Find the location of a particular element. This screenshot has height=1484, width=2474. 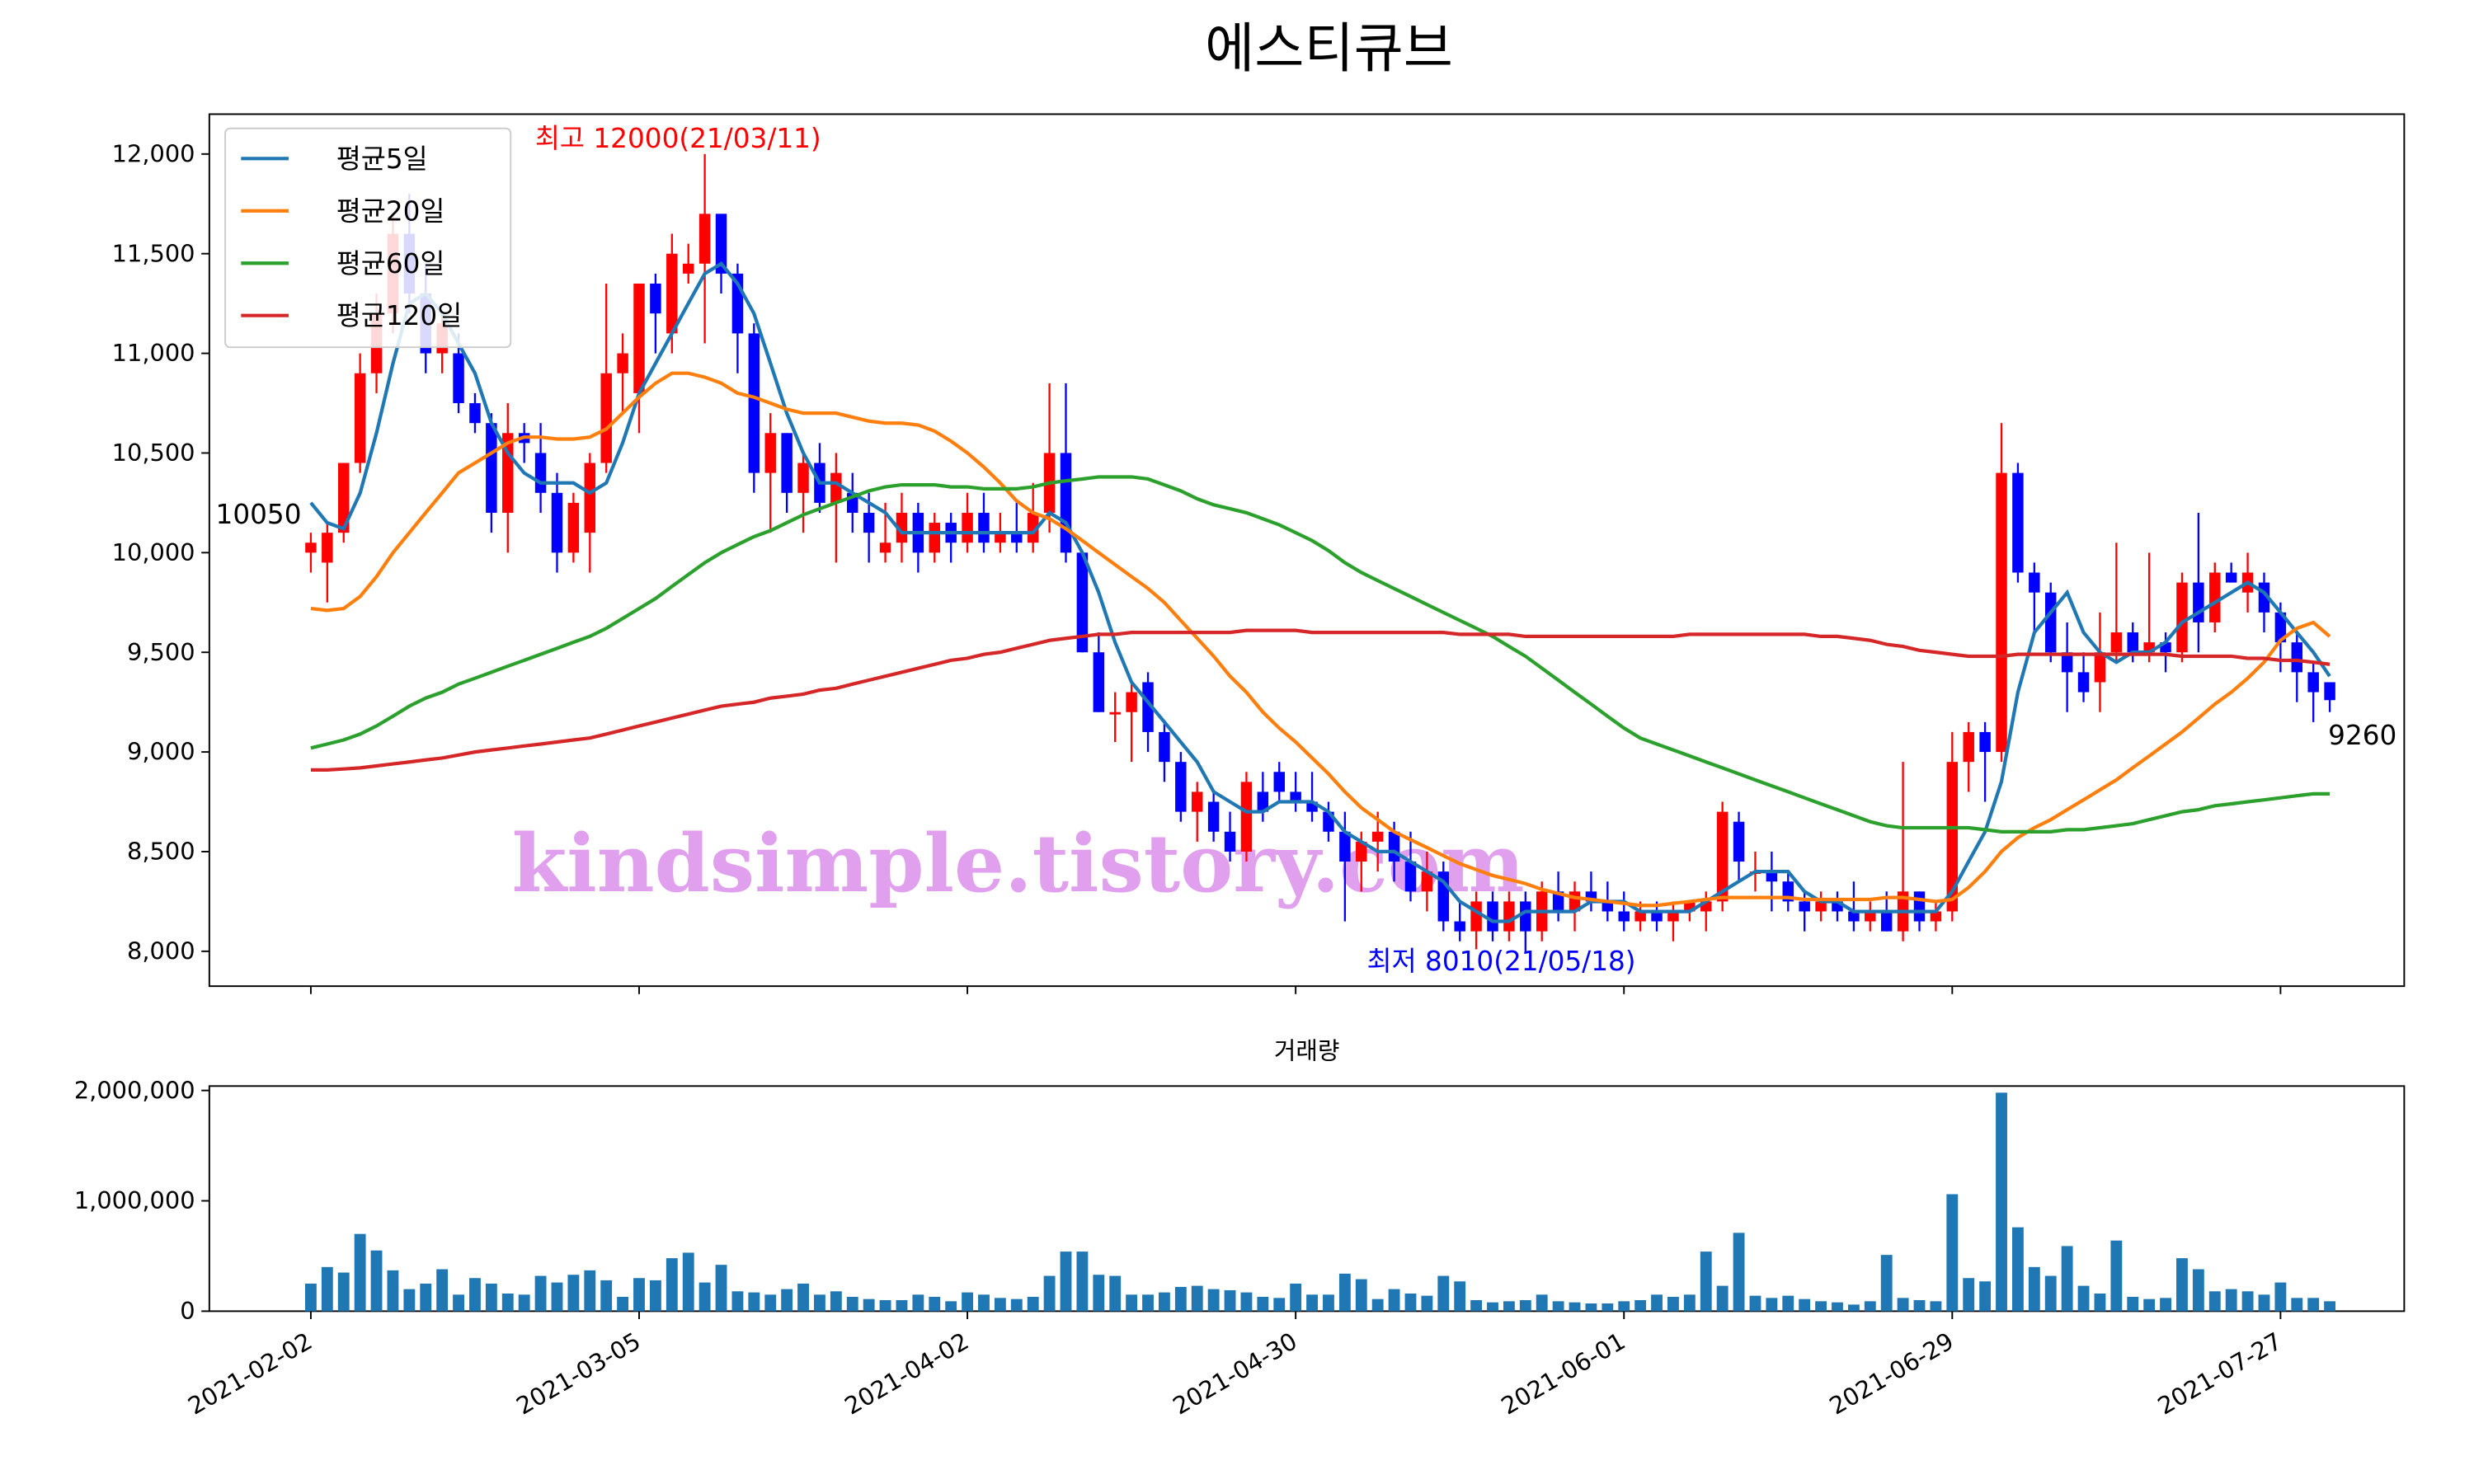

volume-y-tick-label: 2,000,000 is located at coordinates (134, 1090).